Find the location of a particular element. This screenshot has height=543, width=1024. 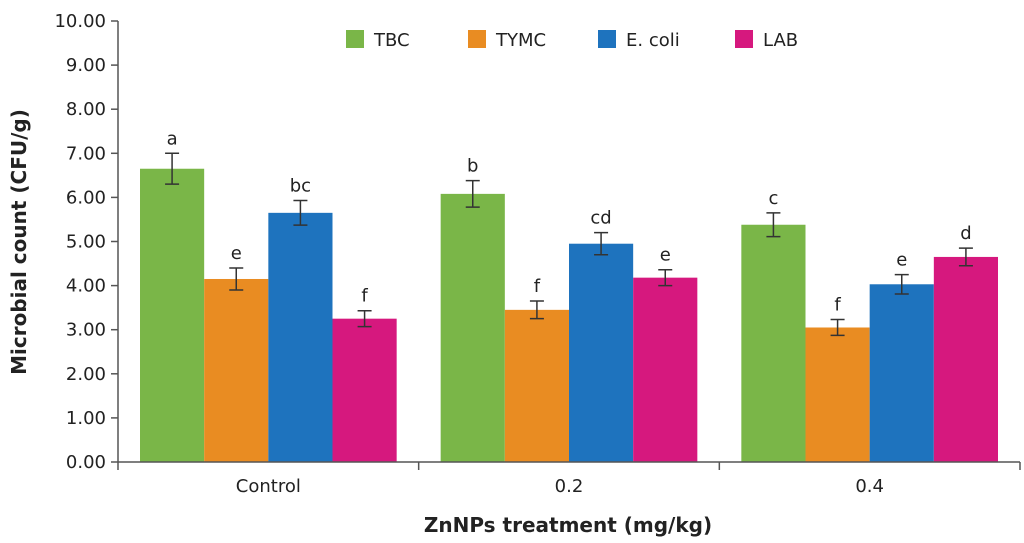

legend-label: E. coli is located at coordinates (653, 40).